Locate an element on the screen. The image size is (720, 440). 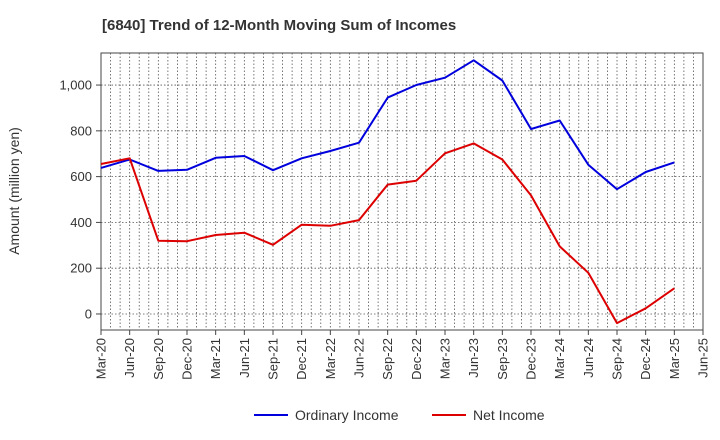
x-tick-label: Dec-20 is located at coordinates (187, 359).